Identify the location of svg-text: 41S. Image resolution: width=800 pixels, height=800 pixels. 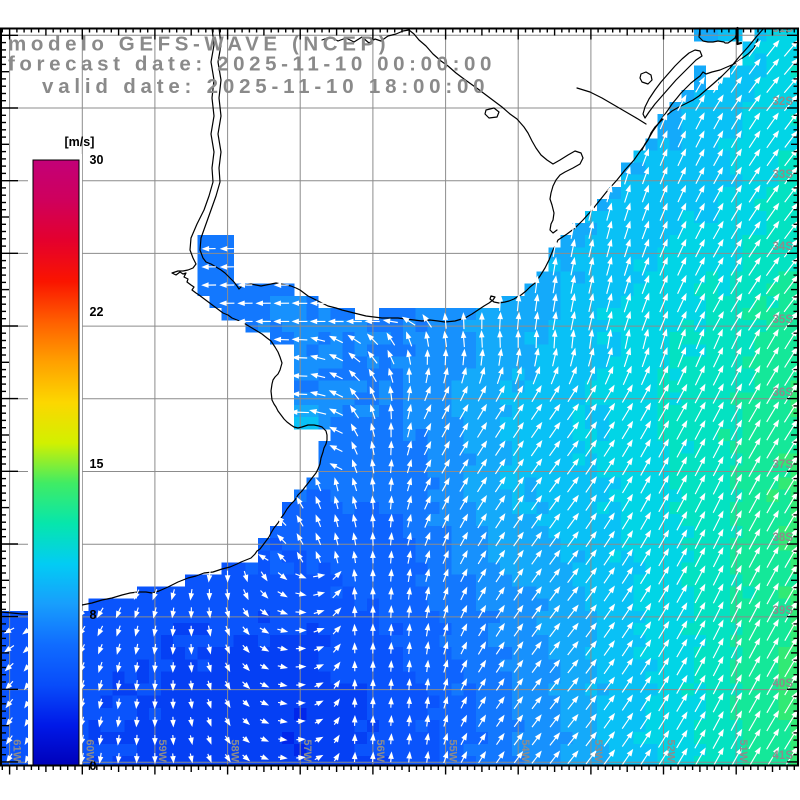
(783, 756).